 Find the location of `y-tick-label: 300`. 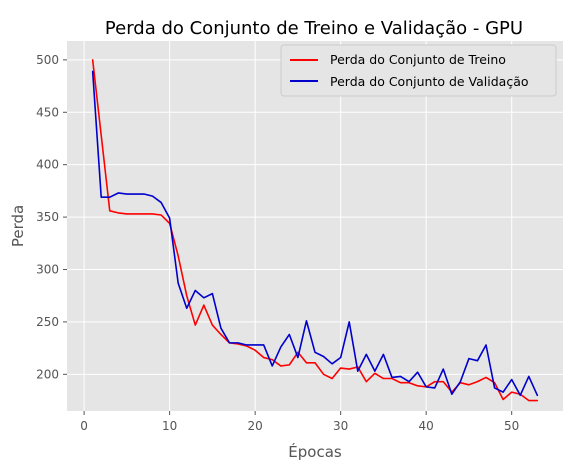

y-tick-label: 300 is located at coordinates (47, 269).